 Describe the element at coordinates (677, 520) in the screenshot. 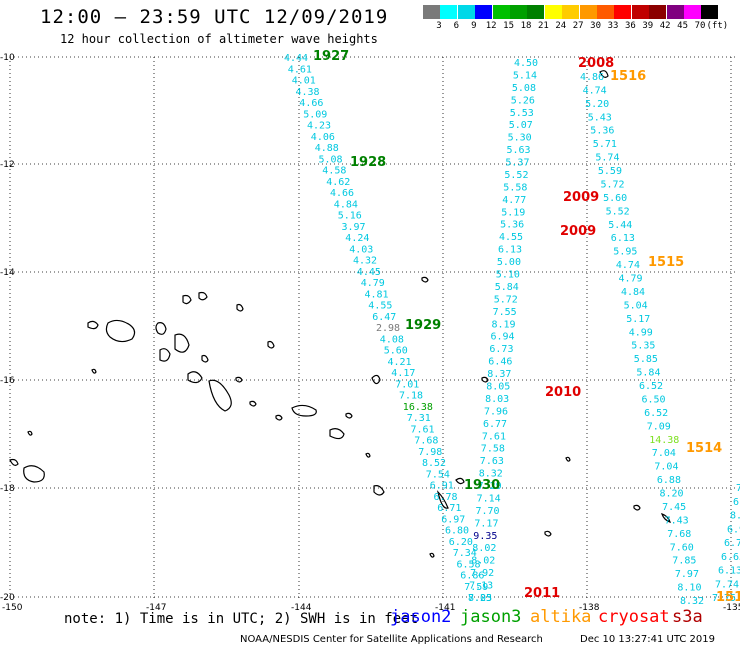

I see `swh-value: 7.43` at that location.